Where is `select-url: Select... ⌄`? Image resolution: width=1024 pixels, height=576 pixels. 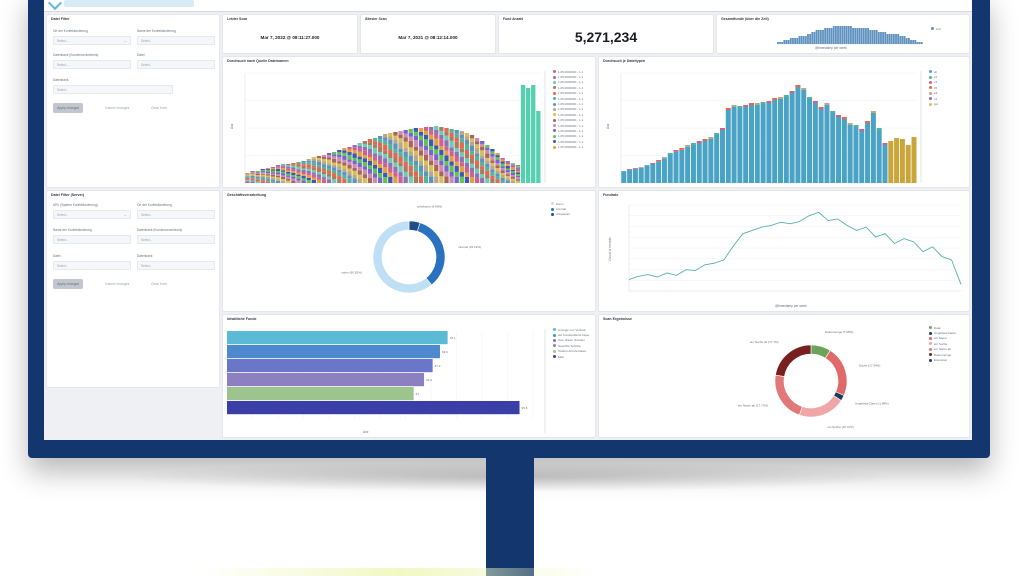
select-url: Select... ⌄ is located at coordinates (92, 214).